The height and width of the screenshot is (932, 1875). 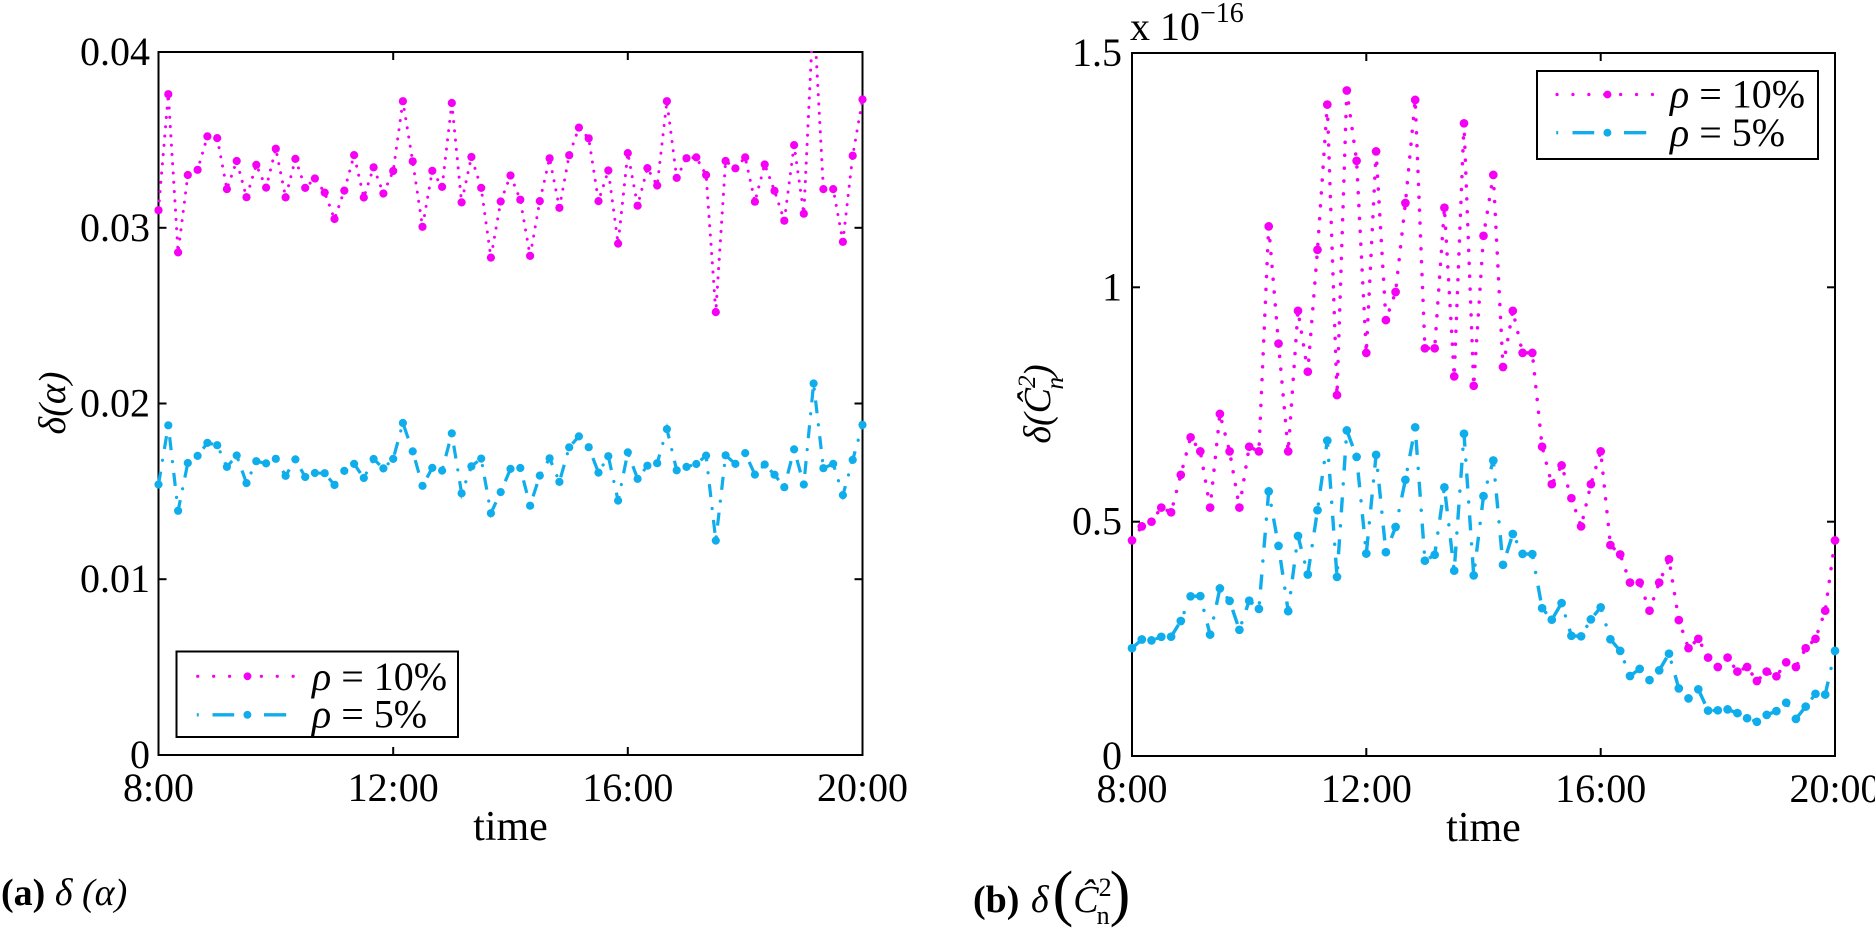 I want to click on svg-text: 0.5, so click(x=1097, y=521).